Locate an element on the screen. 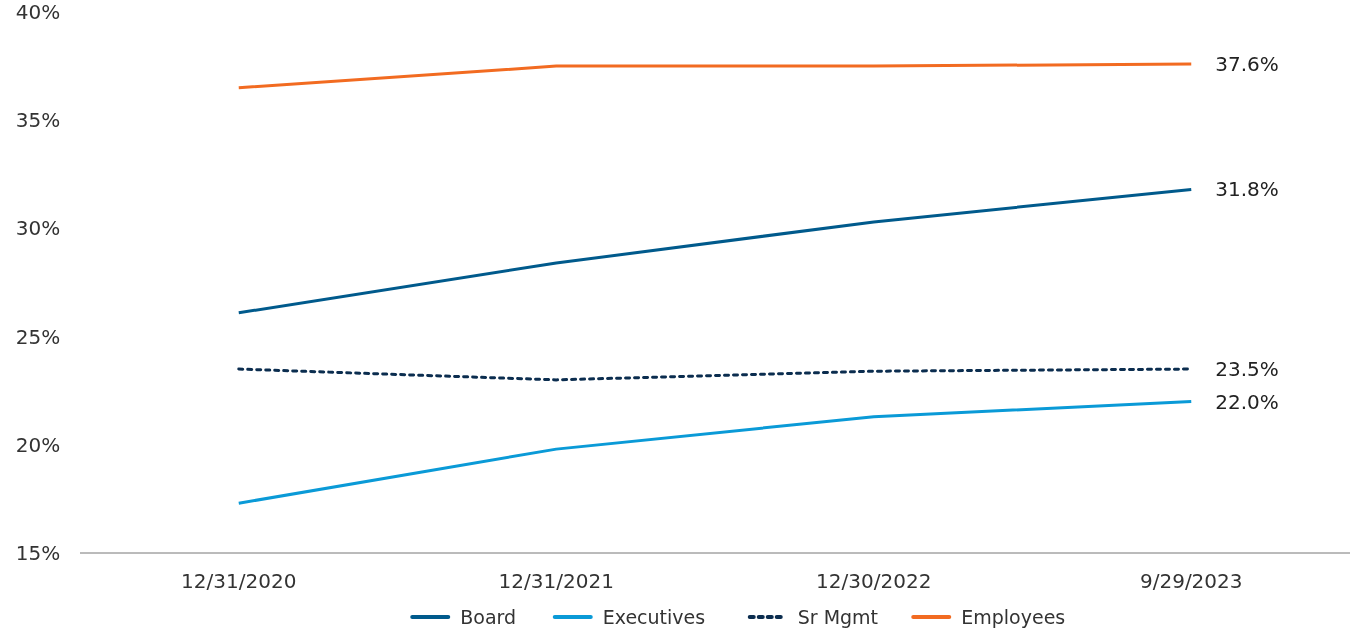  y-tick-label: 40% is located at coordinates (38, 12).